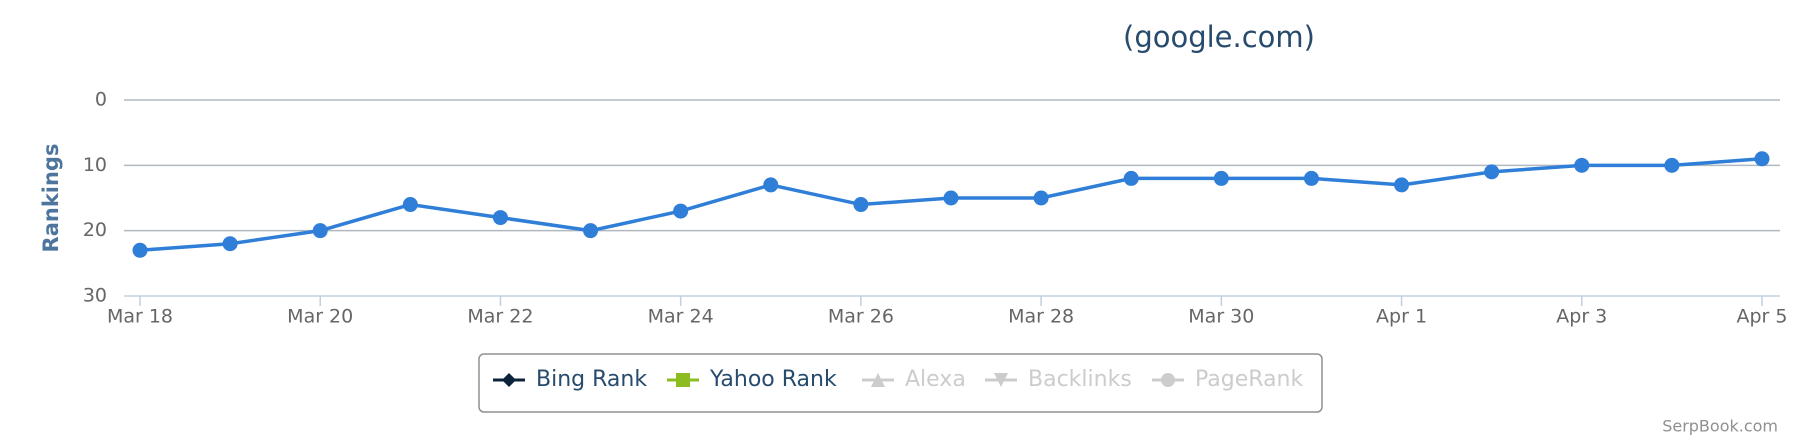 This screenshot has height=444, width=1800. Describe the element at coordinates (140, 317) in the screenshot. I see `x-tick-label: Mar 18` at that location.